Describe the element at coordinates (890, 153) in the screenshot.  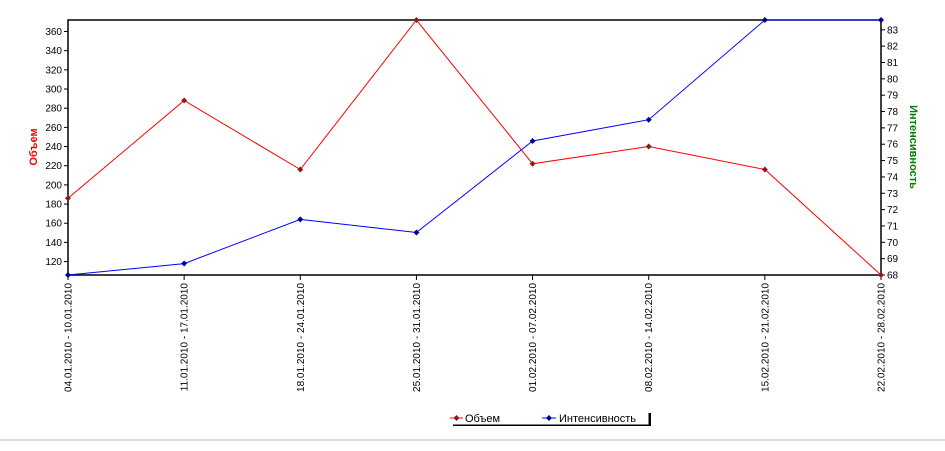
I see `right-axis: 68 69 70 71 72 73 74 75 76 77 78 79 80 81 82 83` at that location.